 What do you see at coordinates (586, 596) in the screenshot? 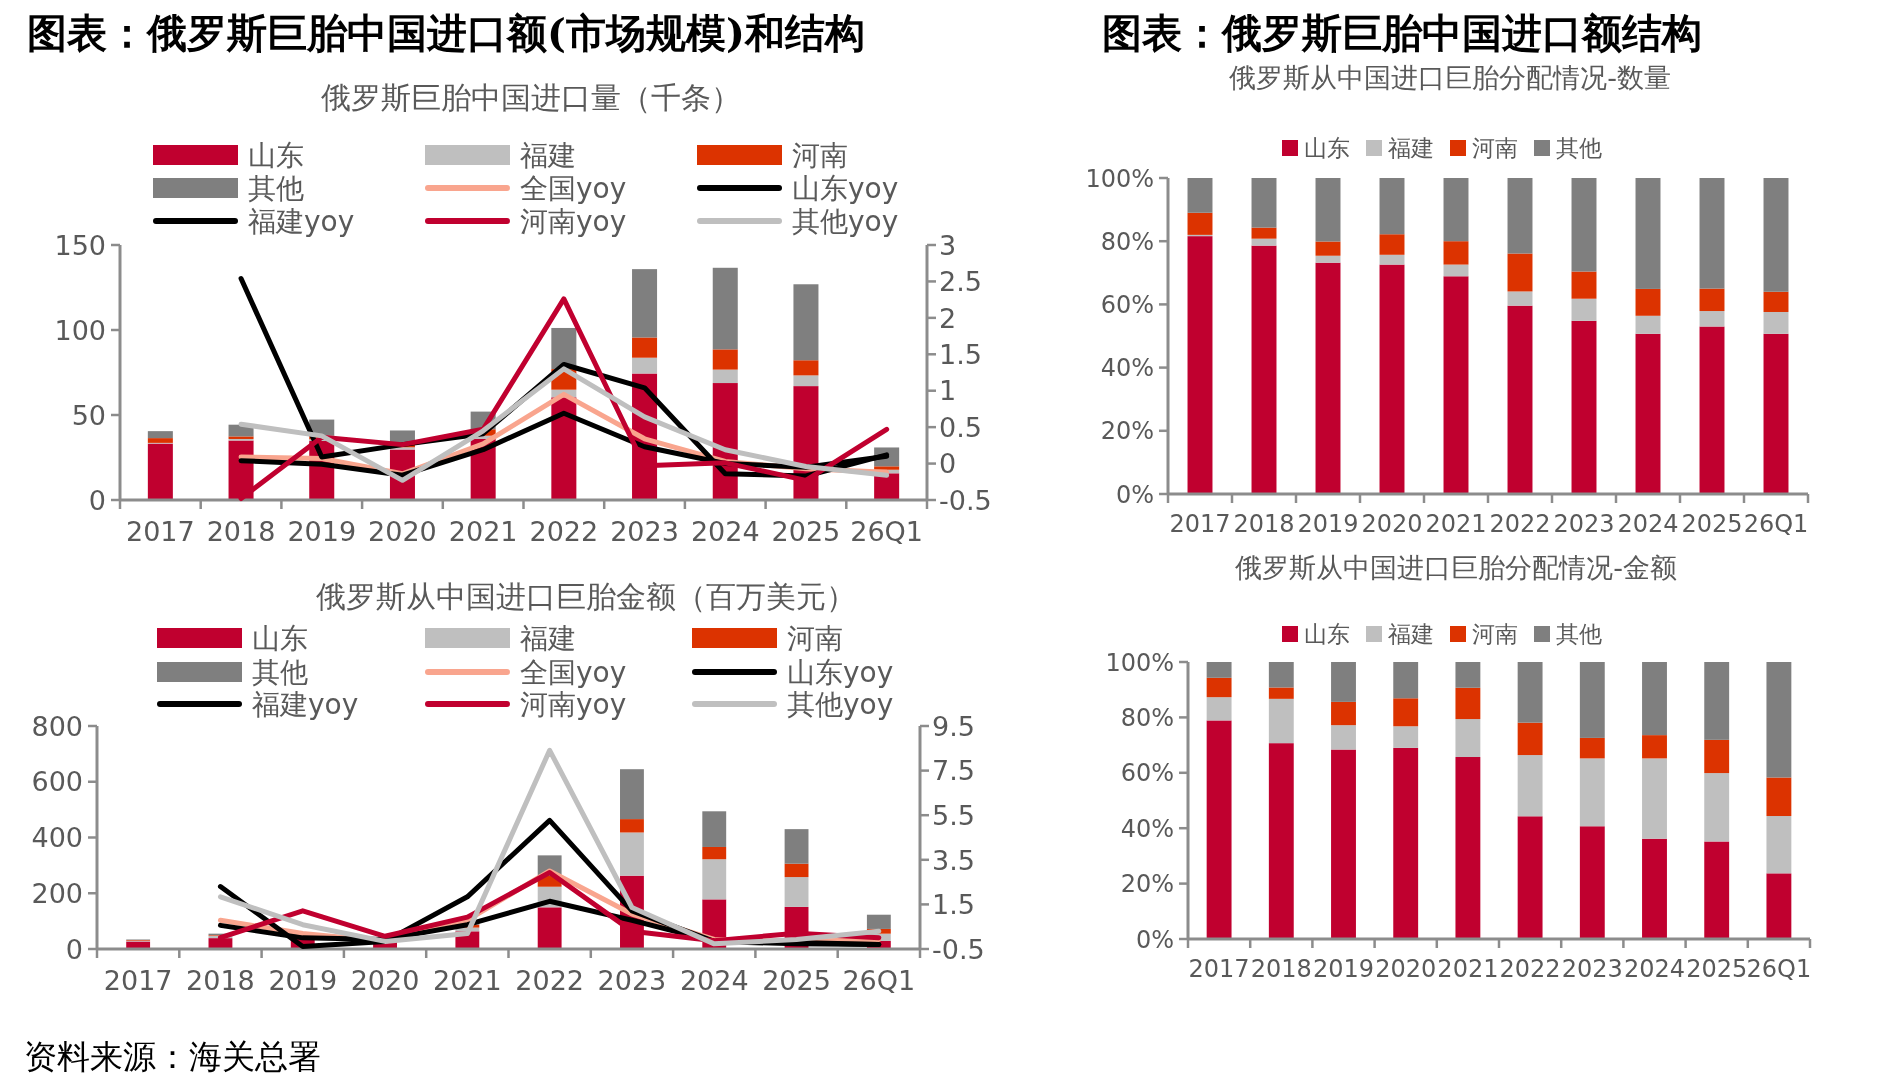
I see `chart-title: 俄罗斯从中国进口巨胎金额（百万美元）` at bounding box center [586, 596].